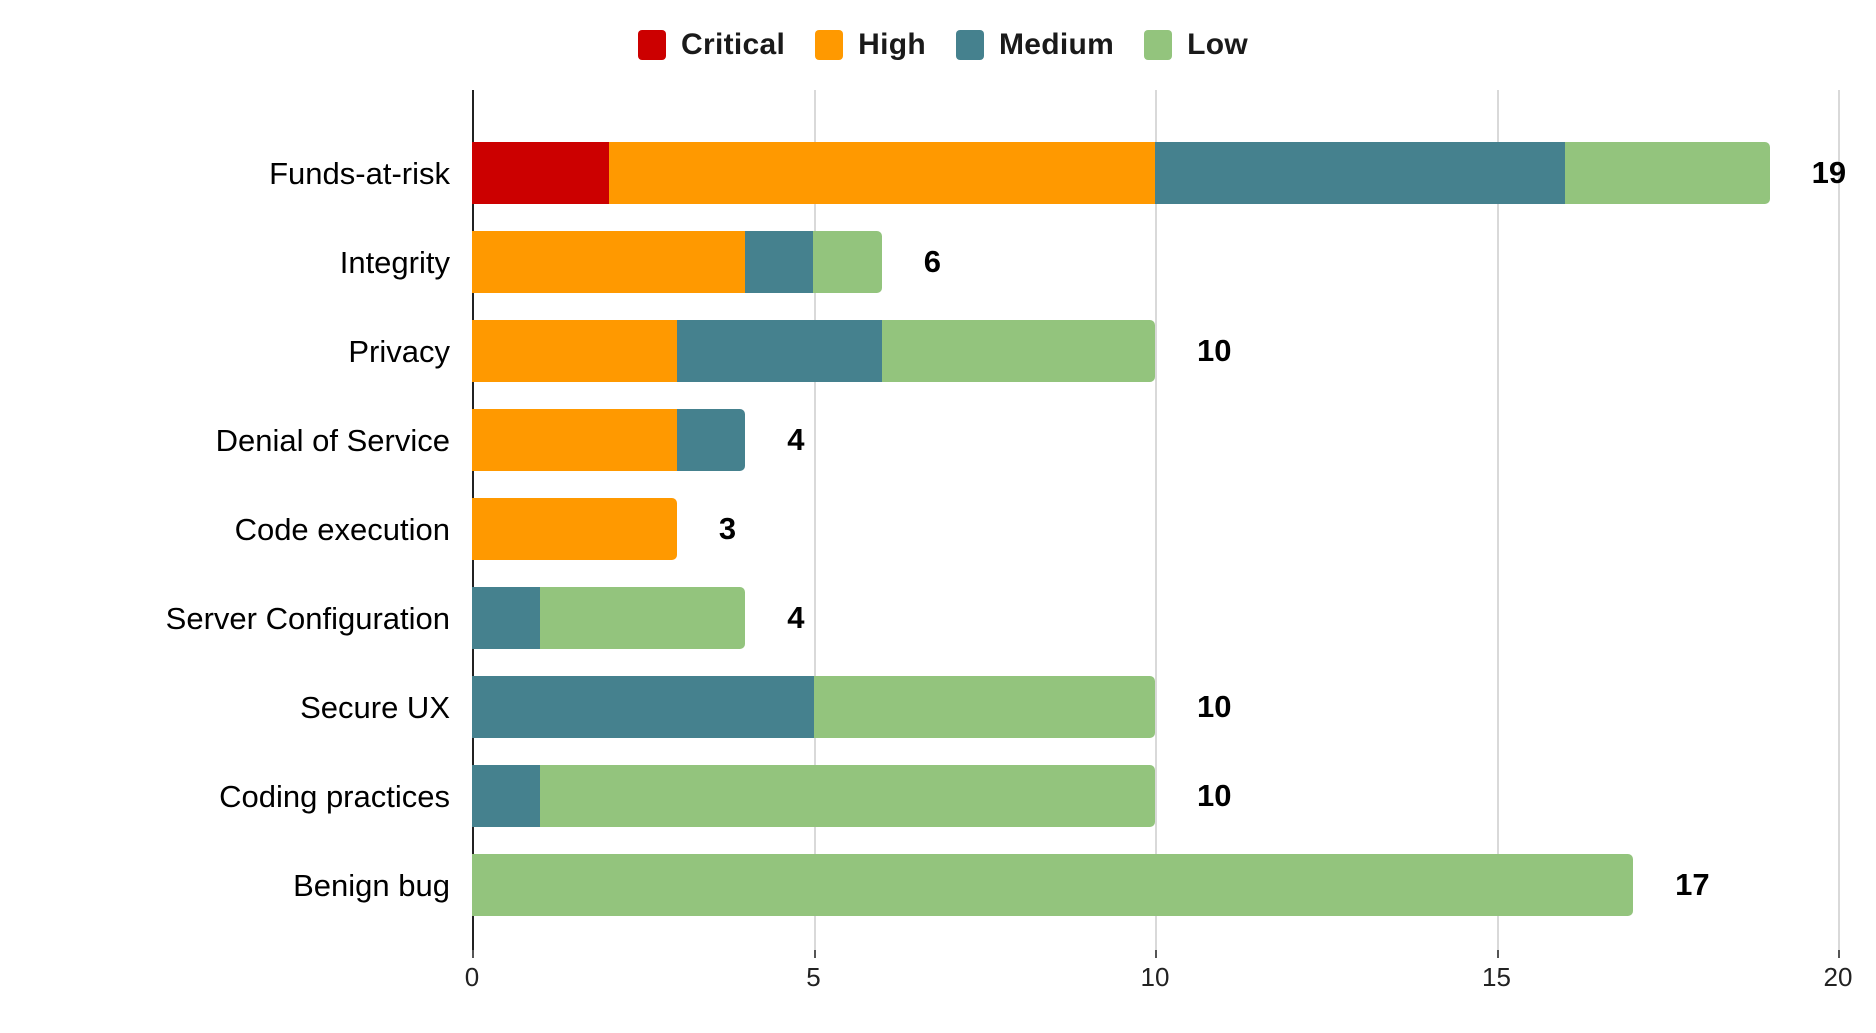 The width and height of the screenshot is (1876, 1033). I want to click on category-label: Server Configuration, so click(307, 618).